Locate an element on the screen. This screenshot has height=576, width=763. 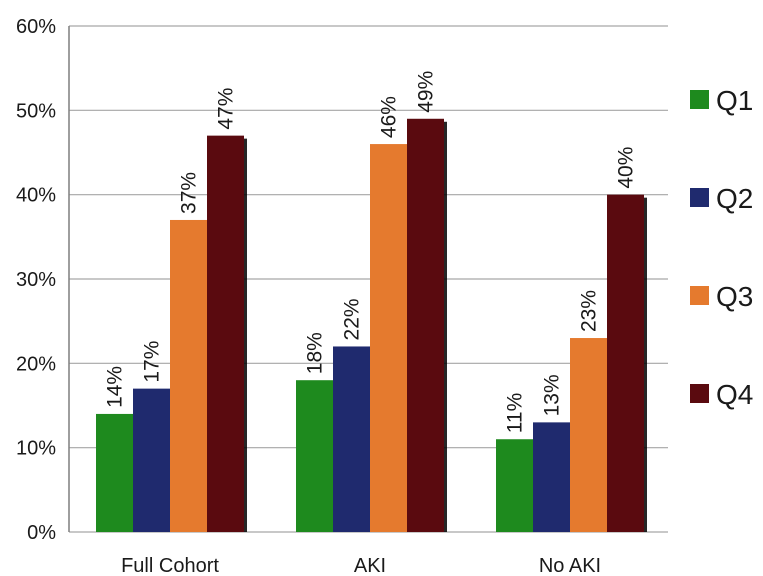
y-tick-label: 30% is located at coordinates (36, 280).